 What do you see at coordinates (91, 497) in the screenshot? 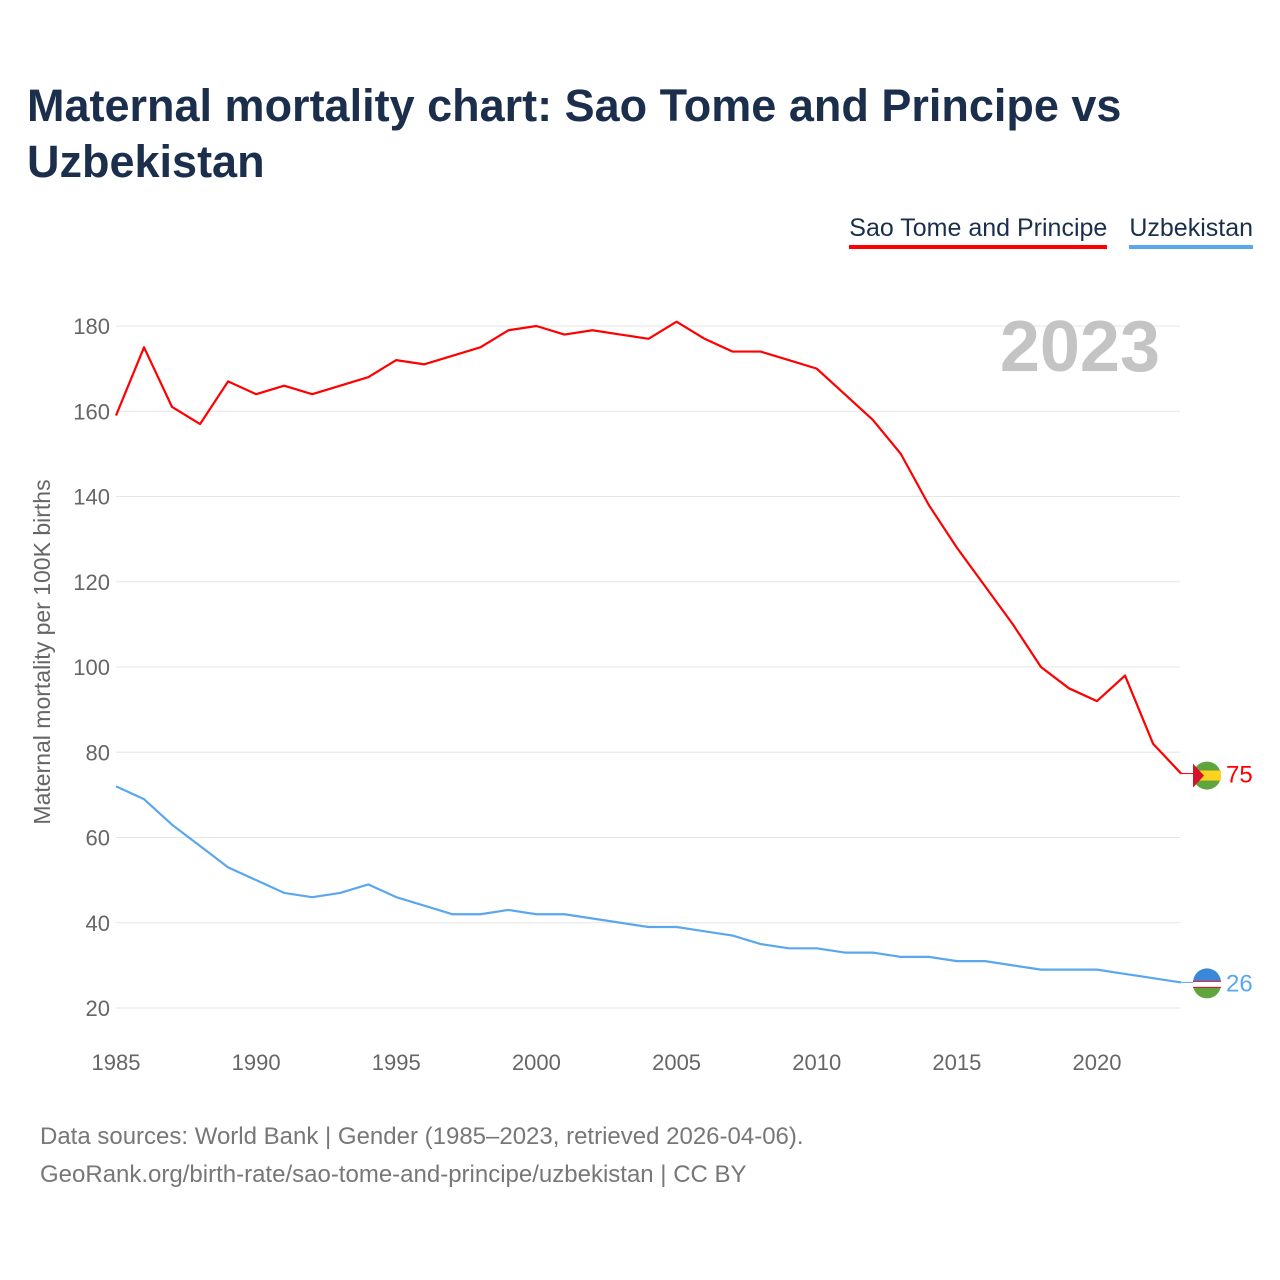
I see `y-tick-label: 140` at bounding box center [91, 497].